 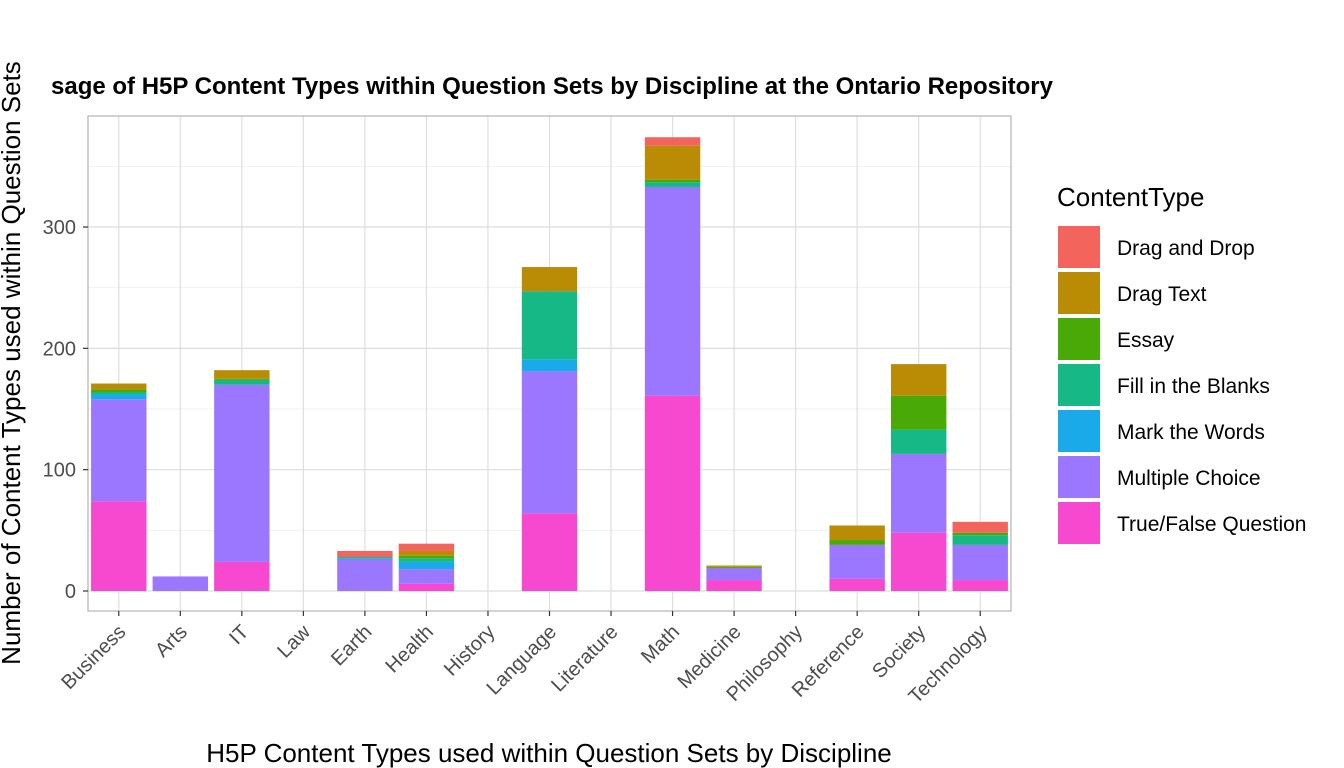 What do you see at coordinates (1191, 432) in the screenshot?
I see `legend-label: Mark the Words` at bounding box center [1191, 432].